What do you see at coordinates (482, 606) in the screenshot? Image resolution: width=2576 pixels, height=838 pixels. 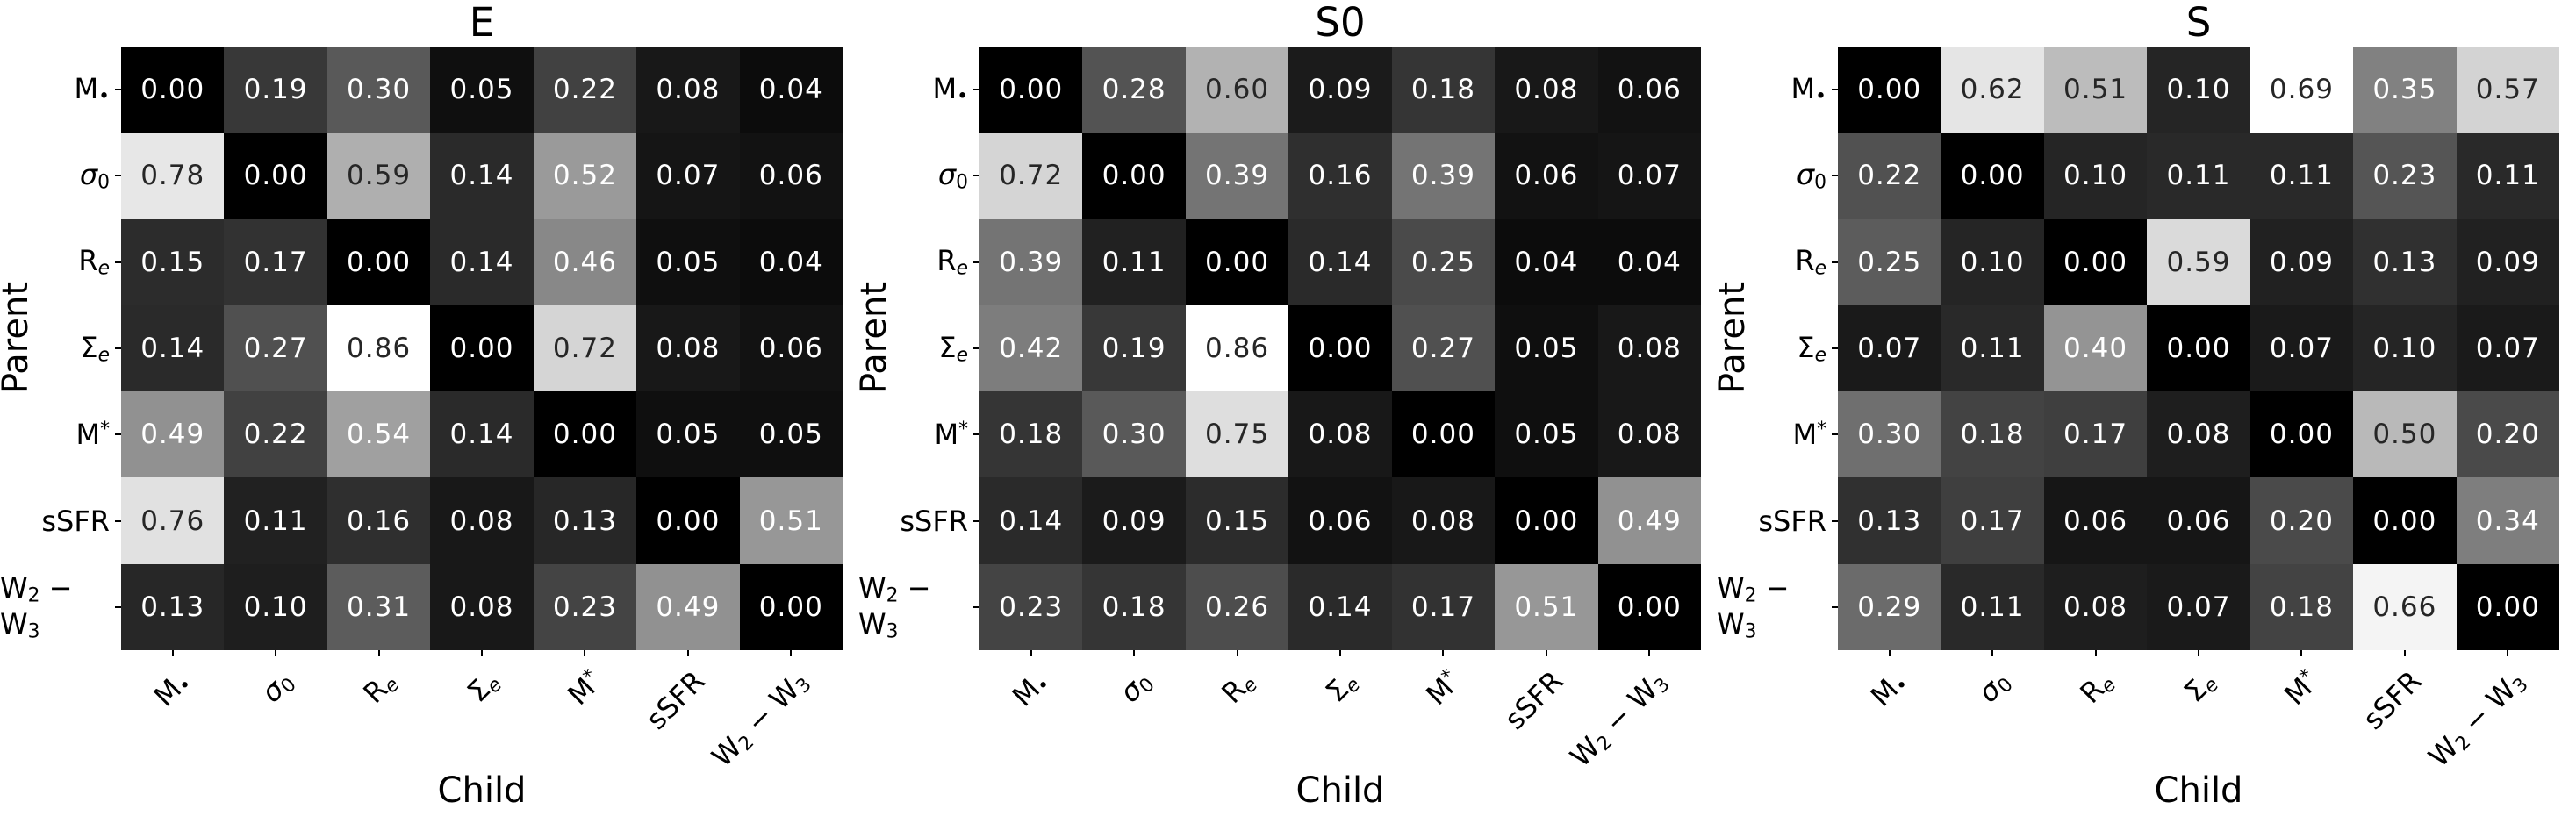 I see `heatmap-cell-W2 − W3-Σe: 0.08` at bounding box center [482, 606].